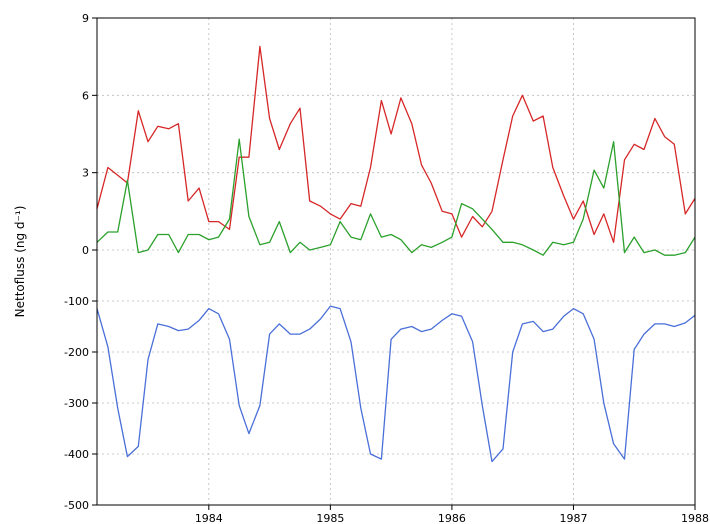  I want to click on y-tick-label: -500, so click(76, 505).